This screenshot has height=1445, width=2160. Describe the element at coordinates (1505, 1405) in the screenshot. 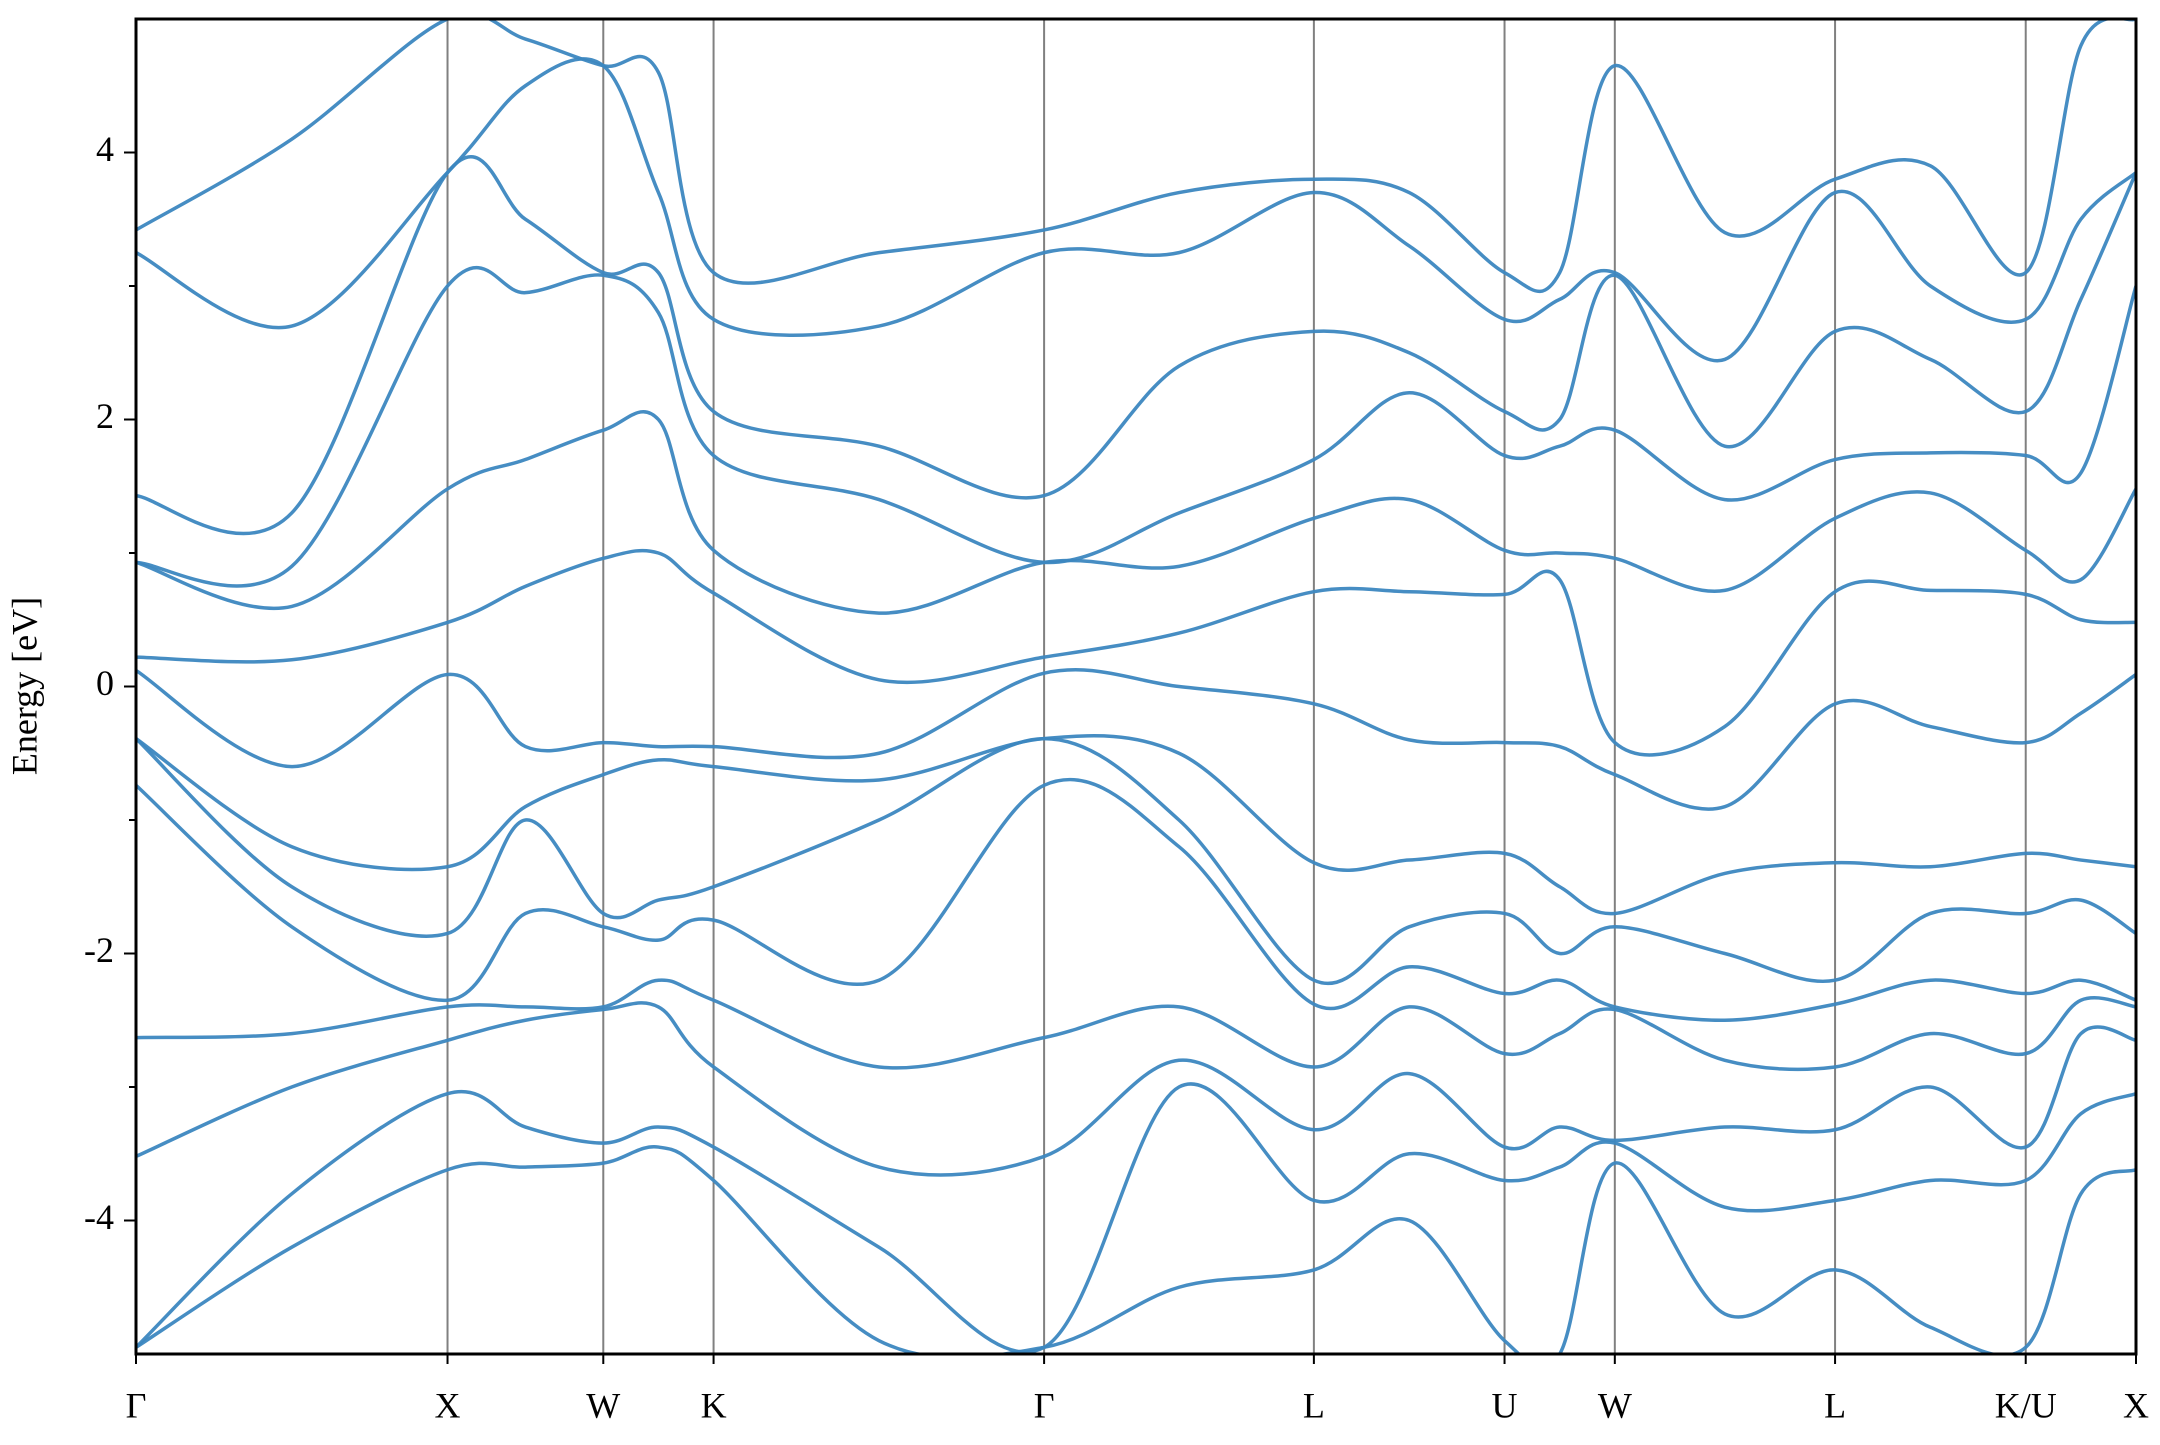

I see `x-tick-label: U` at that location.